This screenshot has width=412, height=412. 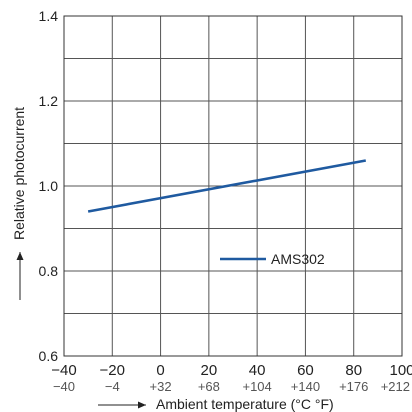 I want to click on x-axis-arrow-head, so click(x=142, y=405).